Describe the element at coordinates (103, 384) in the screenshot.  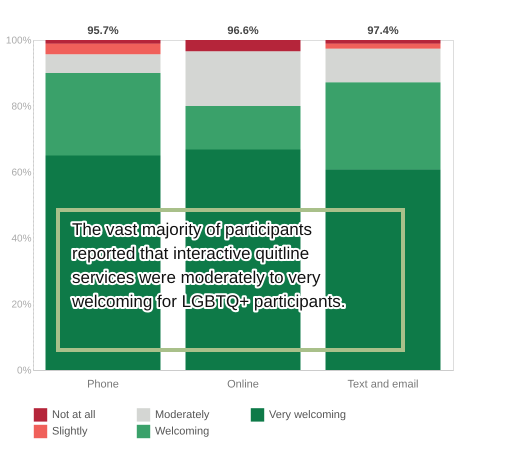
I see `x-tick-label: Phone` at that location.